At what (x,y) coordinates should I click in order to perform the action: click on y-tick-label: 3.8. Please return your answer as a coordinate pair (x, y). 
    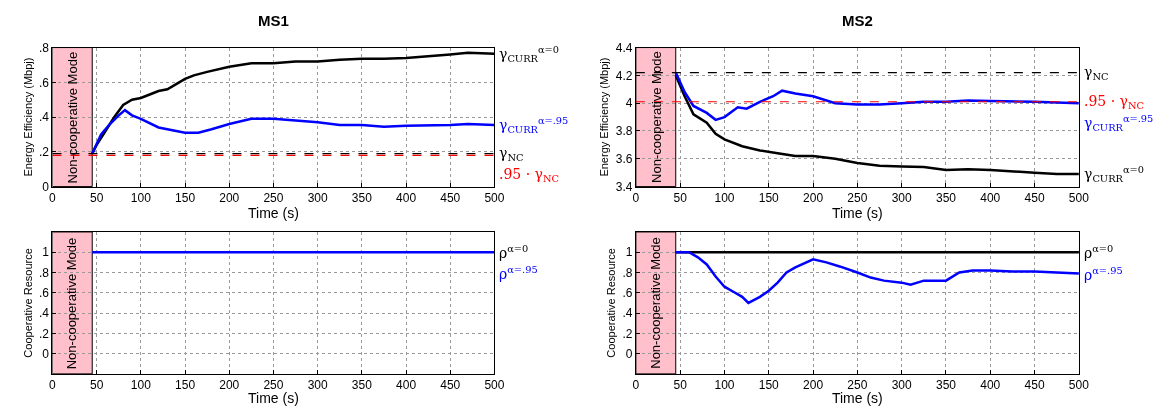
    Looking at the image, I should click on (624, 131).